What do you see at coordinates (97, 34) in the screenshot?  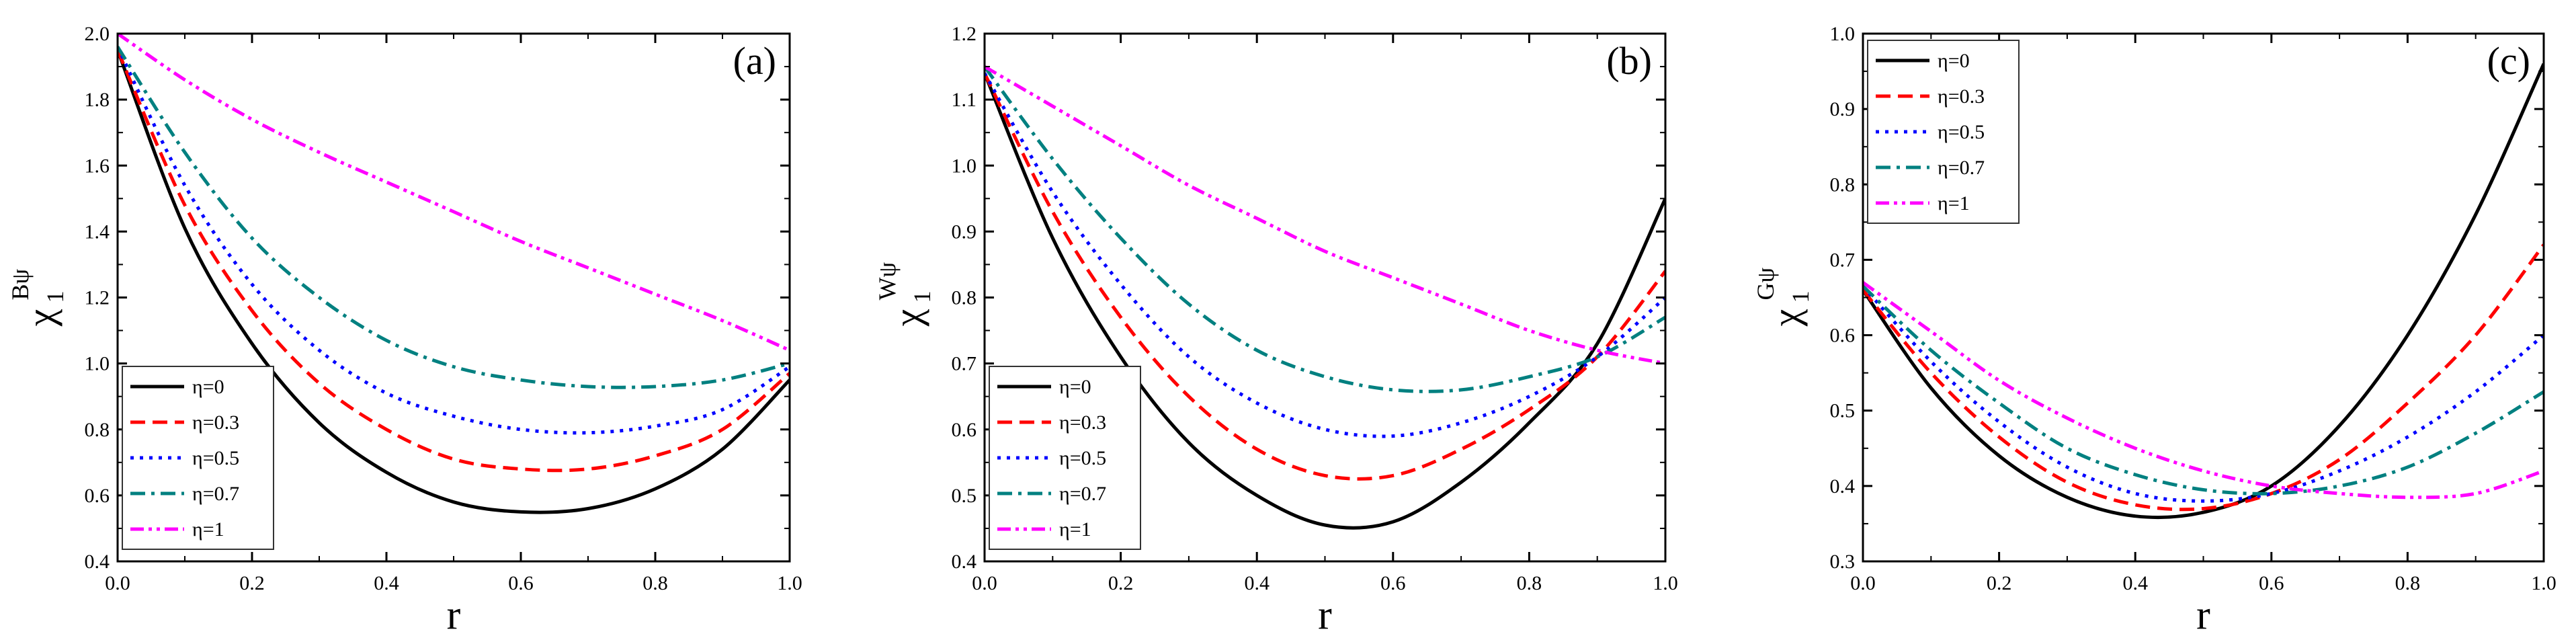 I see `y-tick-label: 2.0` at bounding box center [97, 34].